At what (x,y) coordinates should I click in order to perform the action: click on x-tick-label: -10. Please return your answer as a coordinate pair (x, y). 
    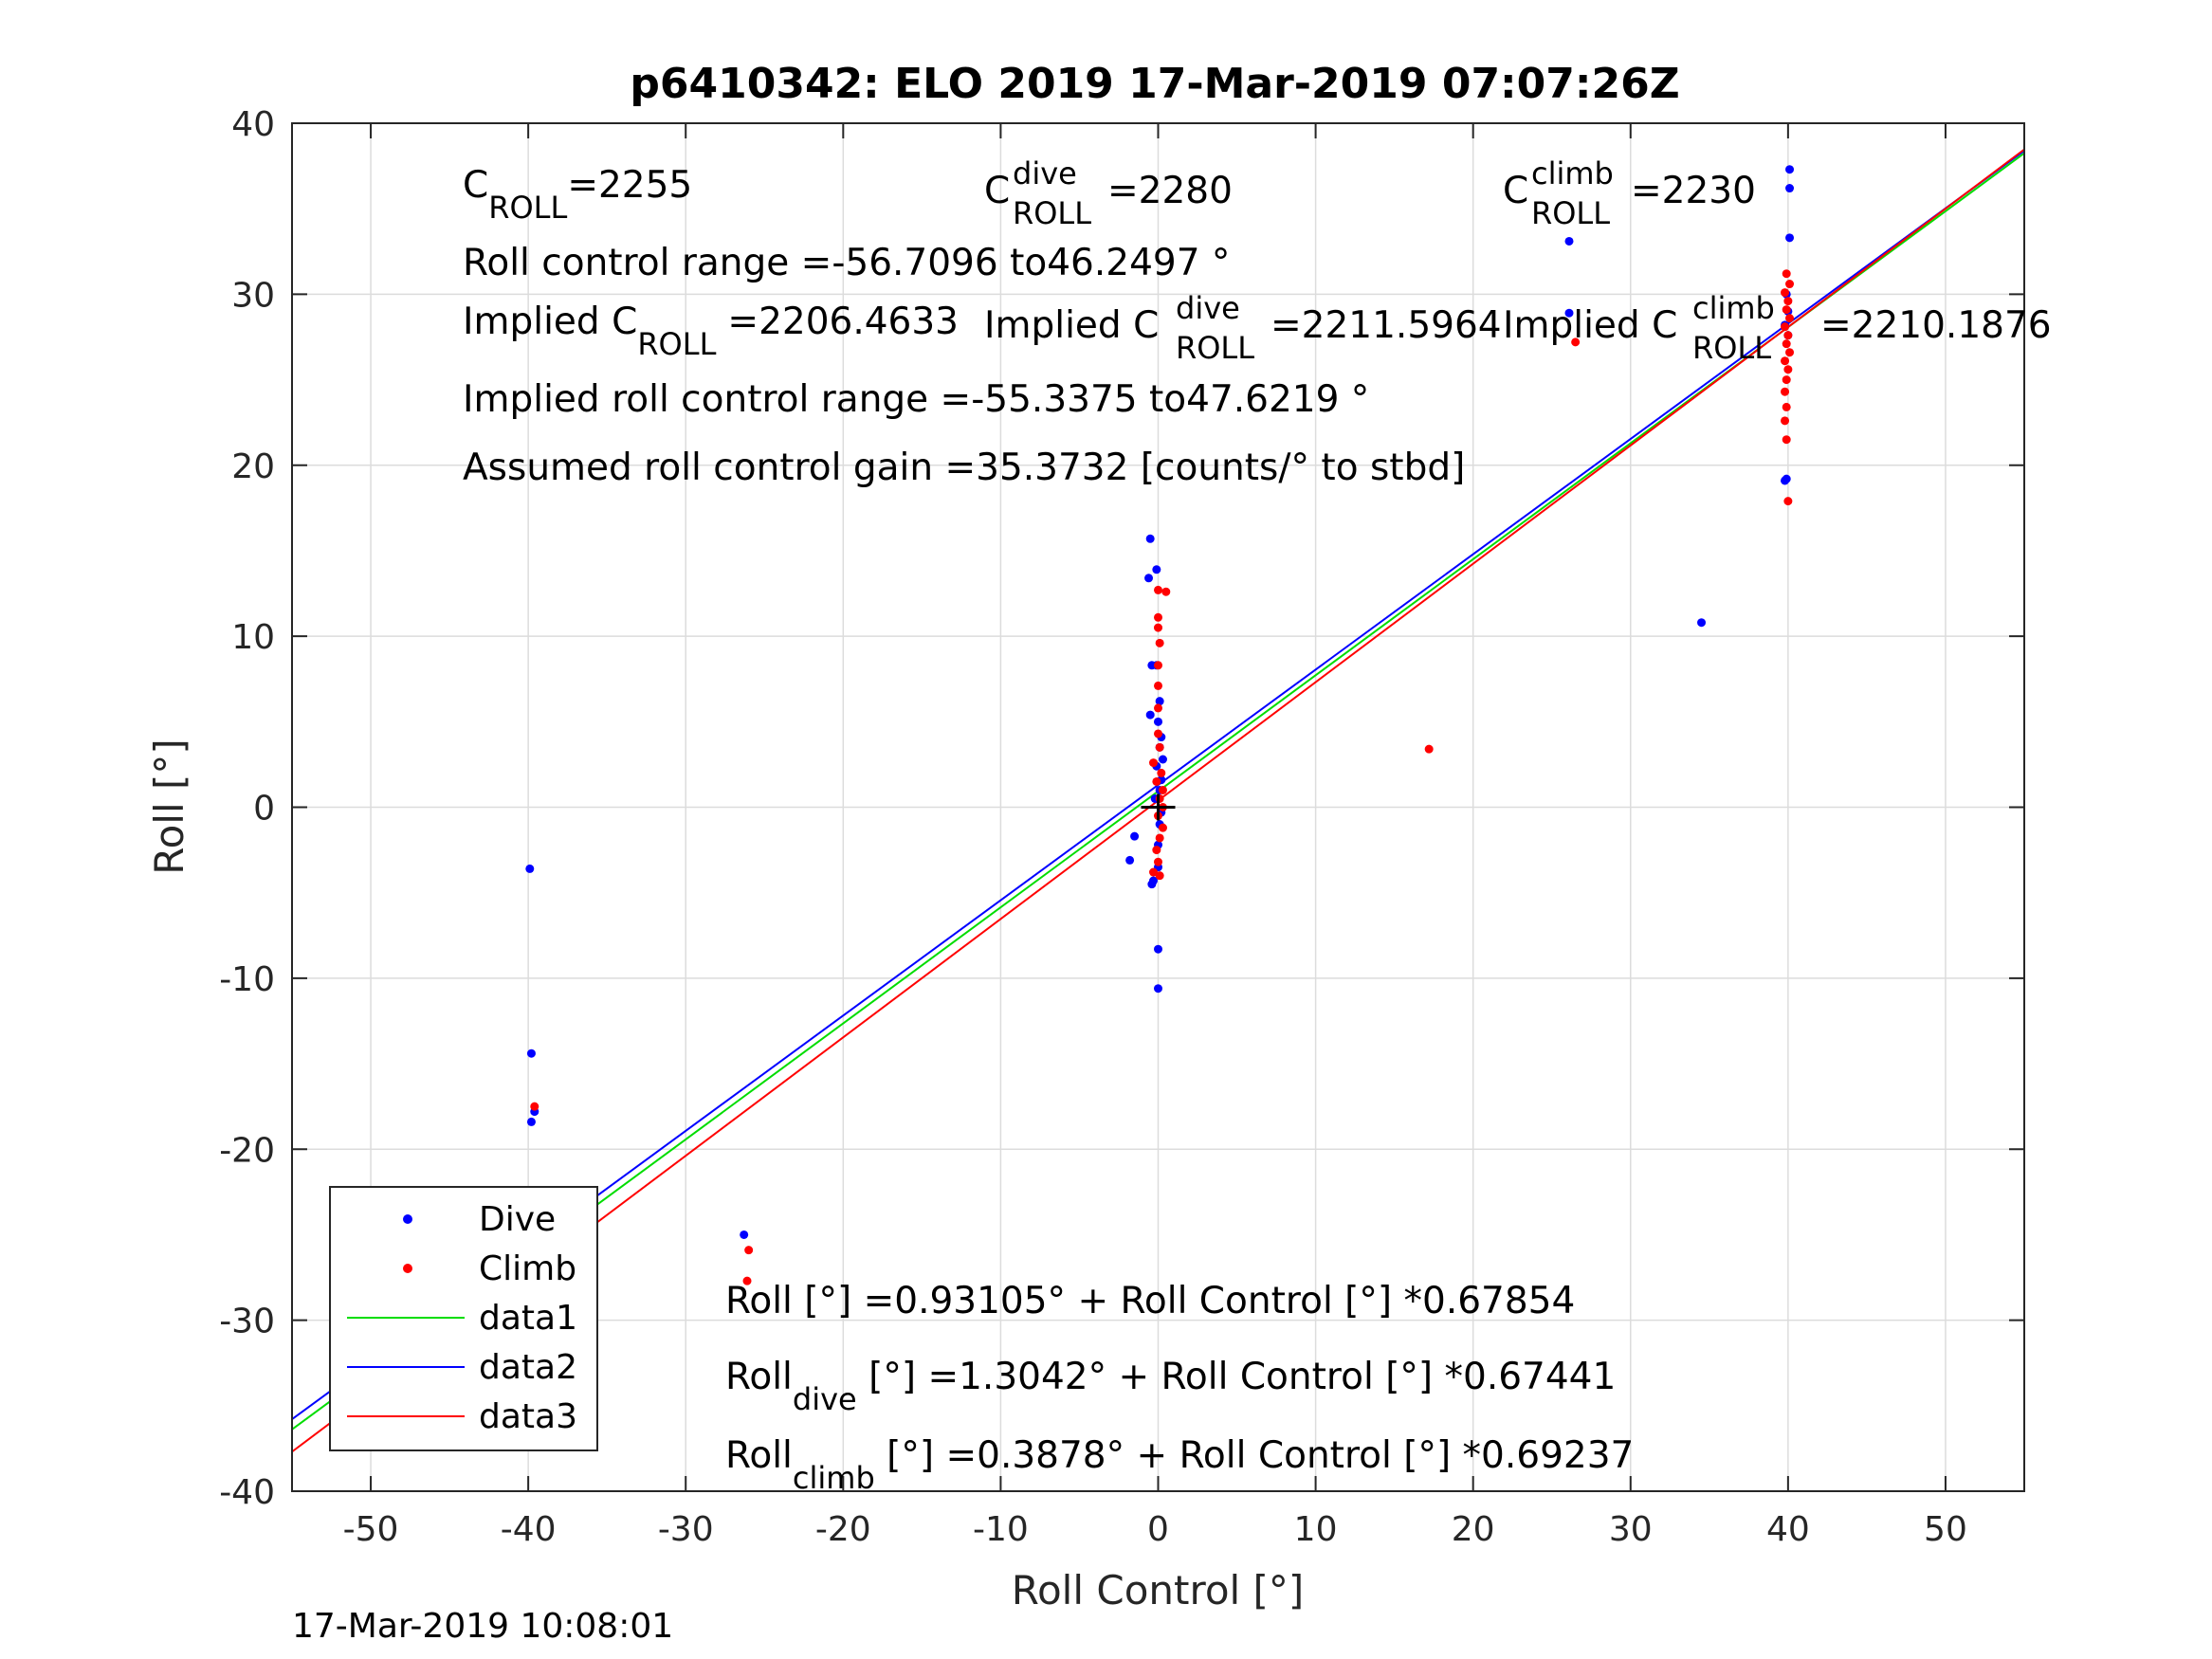
    Looking at the image, I should click on (1001, 1529).